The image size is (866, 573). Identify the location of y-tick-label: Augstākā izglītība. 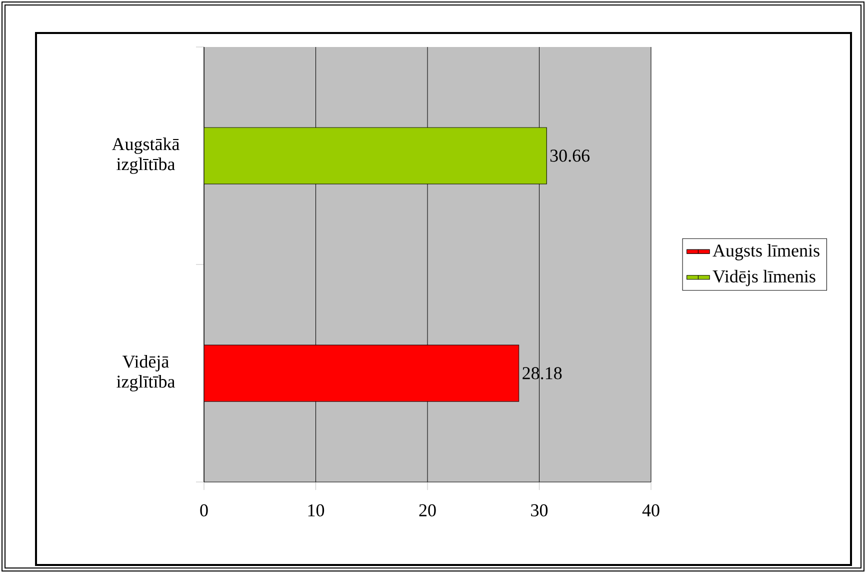
(146, 156).